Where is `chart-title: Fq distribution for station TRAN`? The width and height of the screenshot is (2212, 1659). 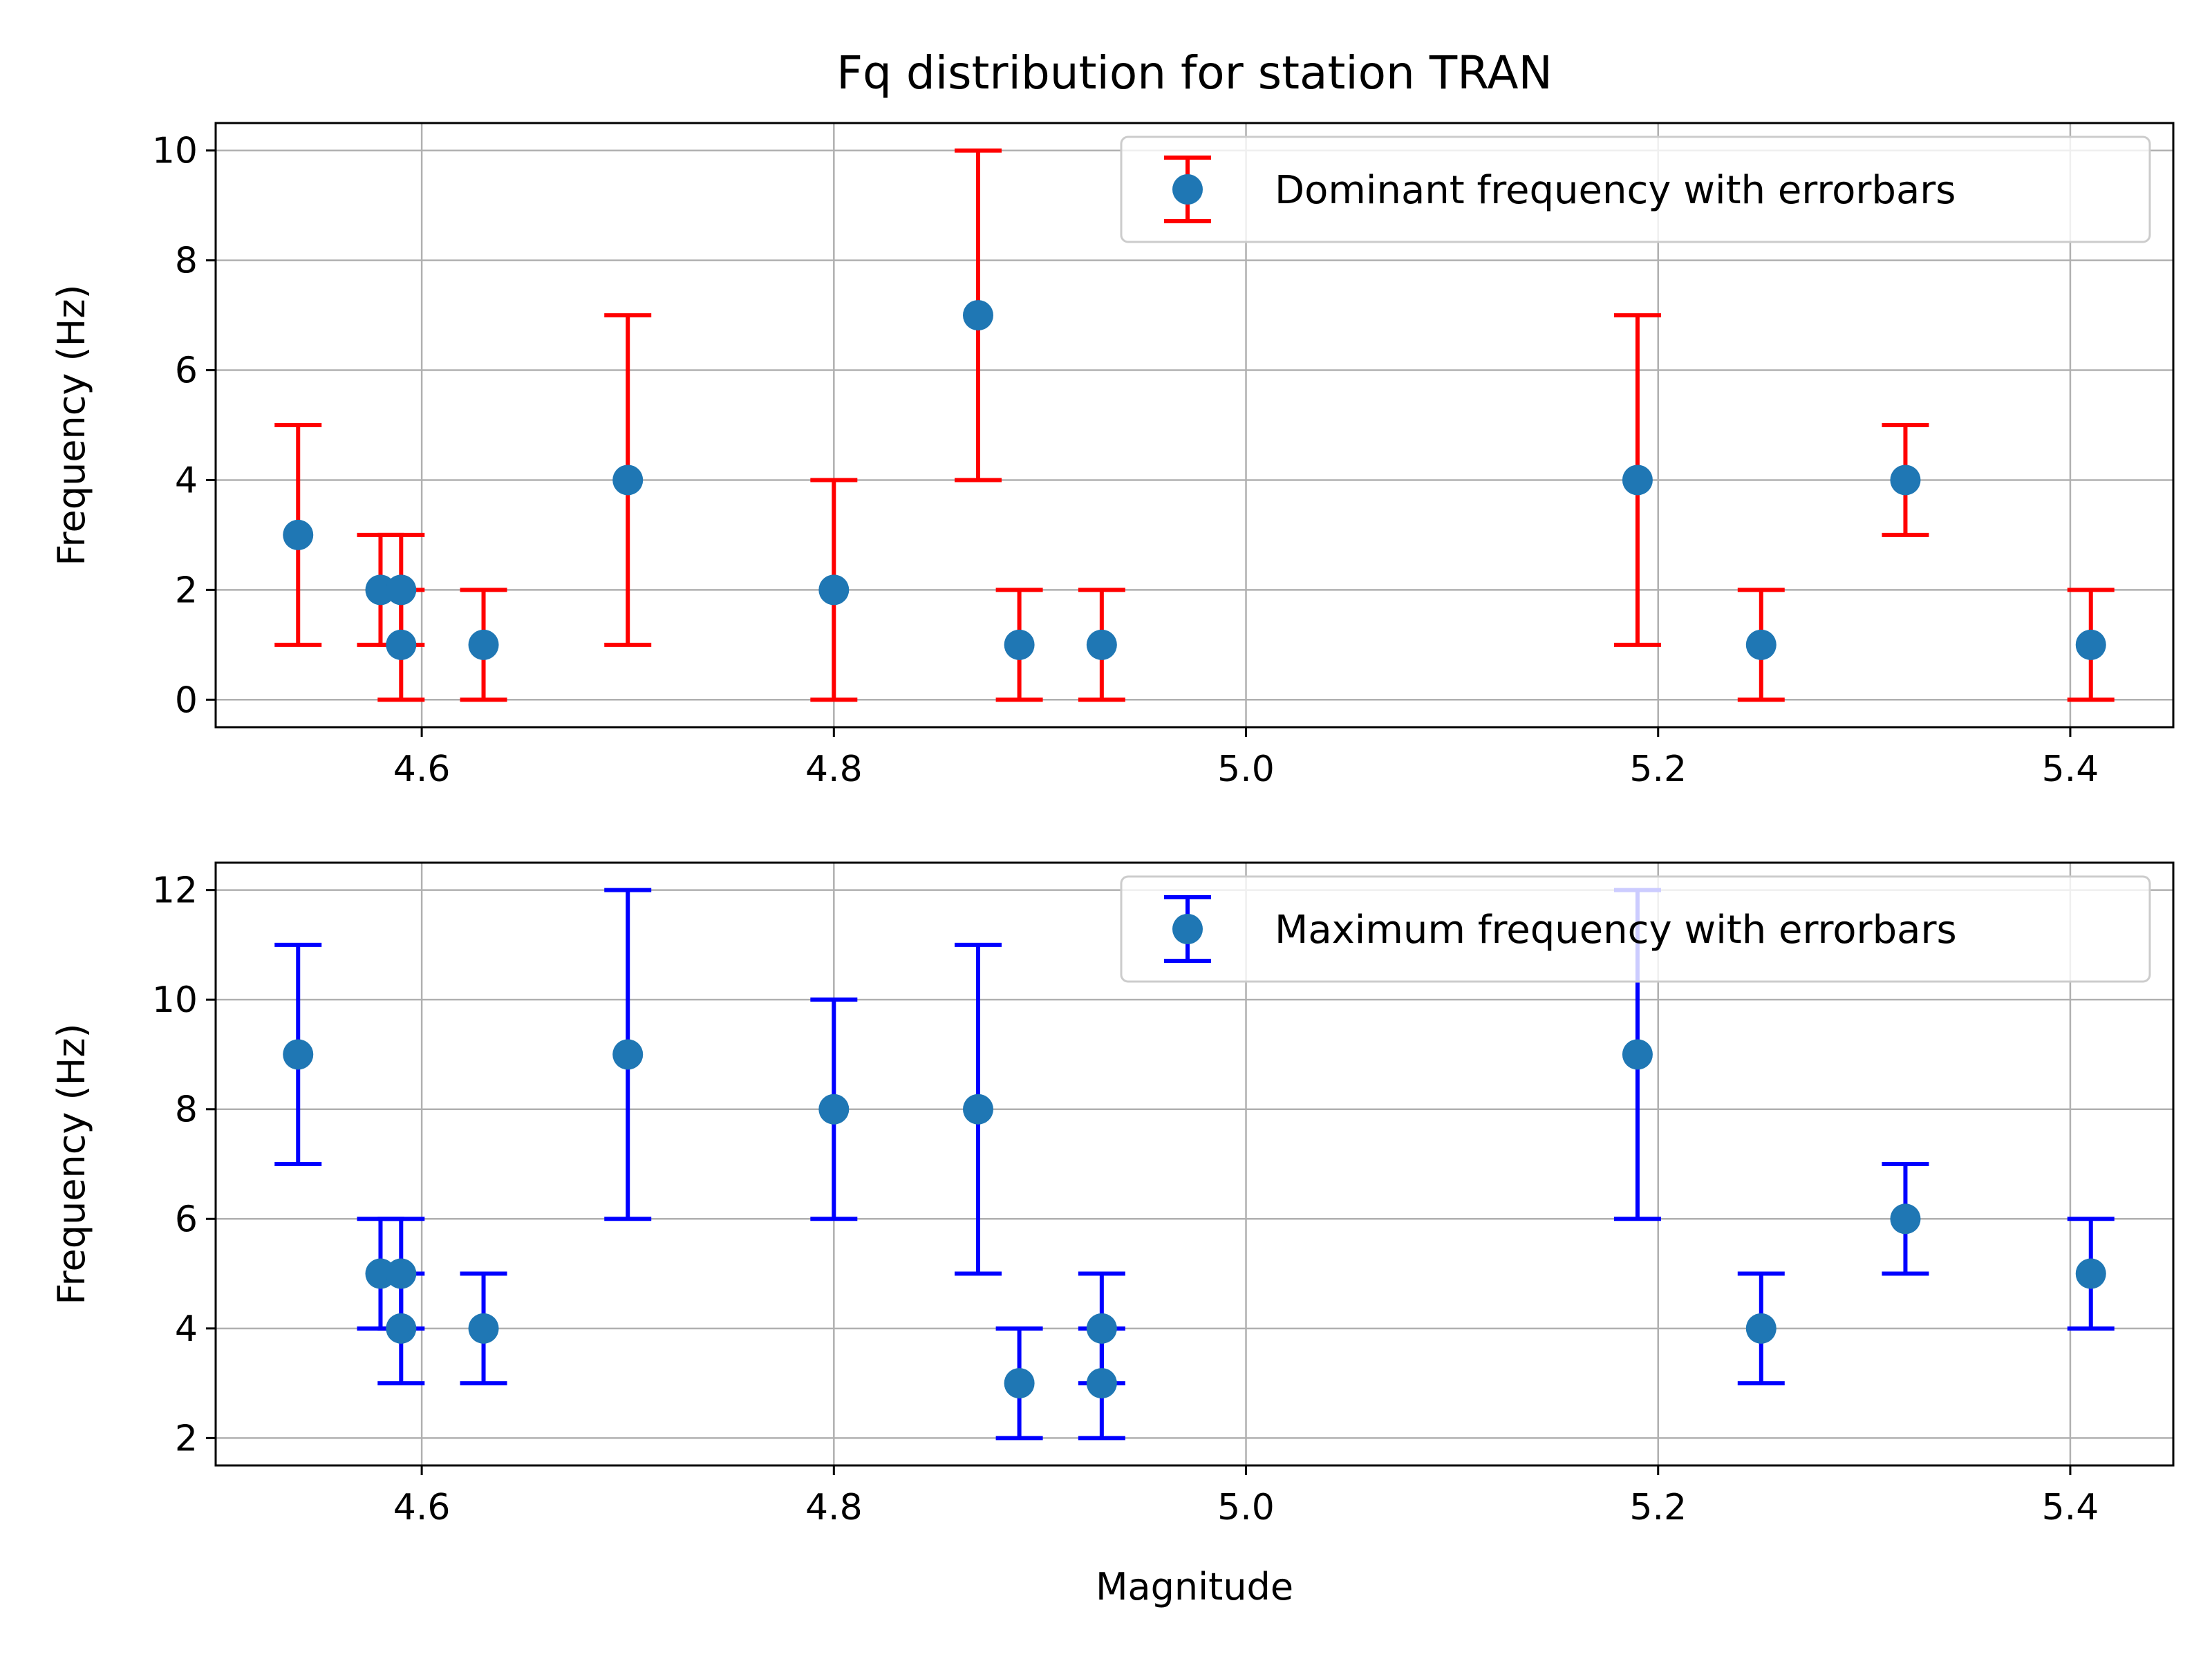
chart-title: Fq distribution for station TRAN is located at coordinates (1194, 73).